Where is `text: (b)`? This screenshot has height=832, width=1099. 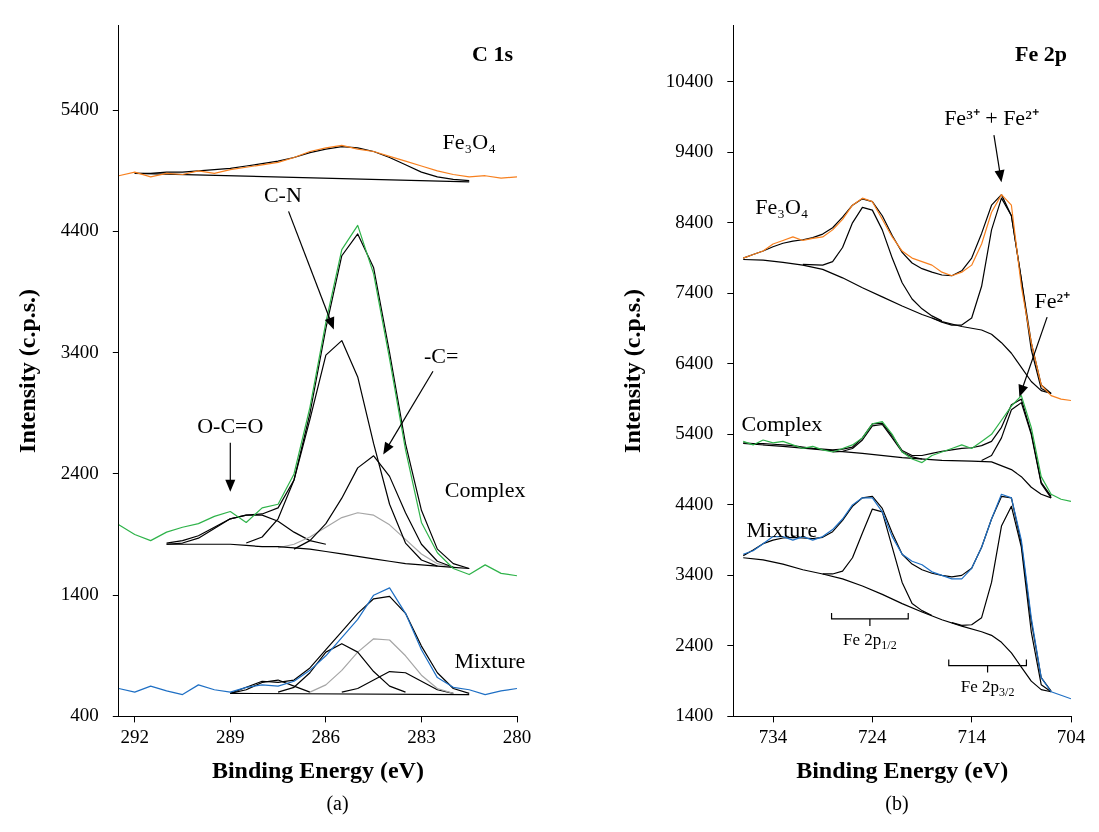
text: (b) is located at coordinates (896, 803).